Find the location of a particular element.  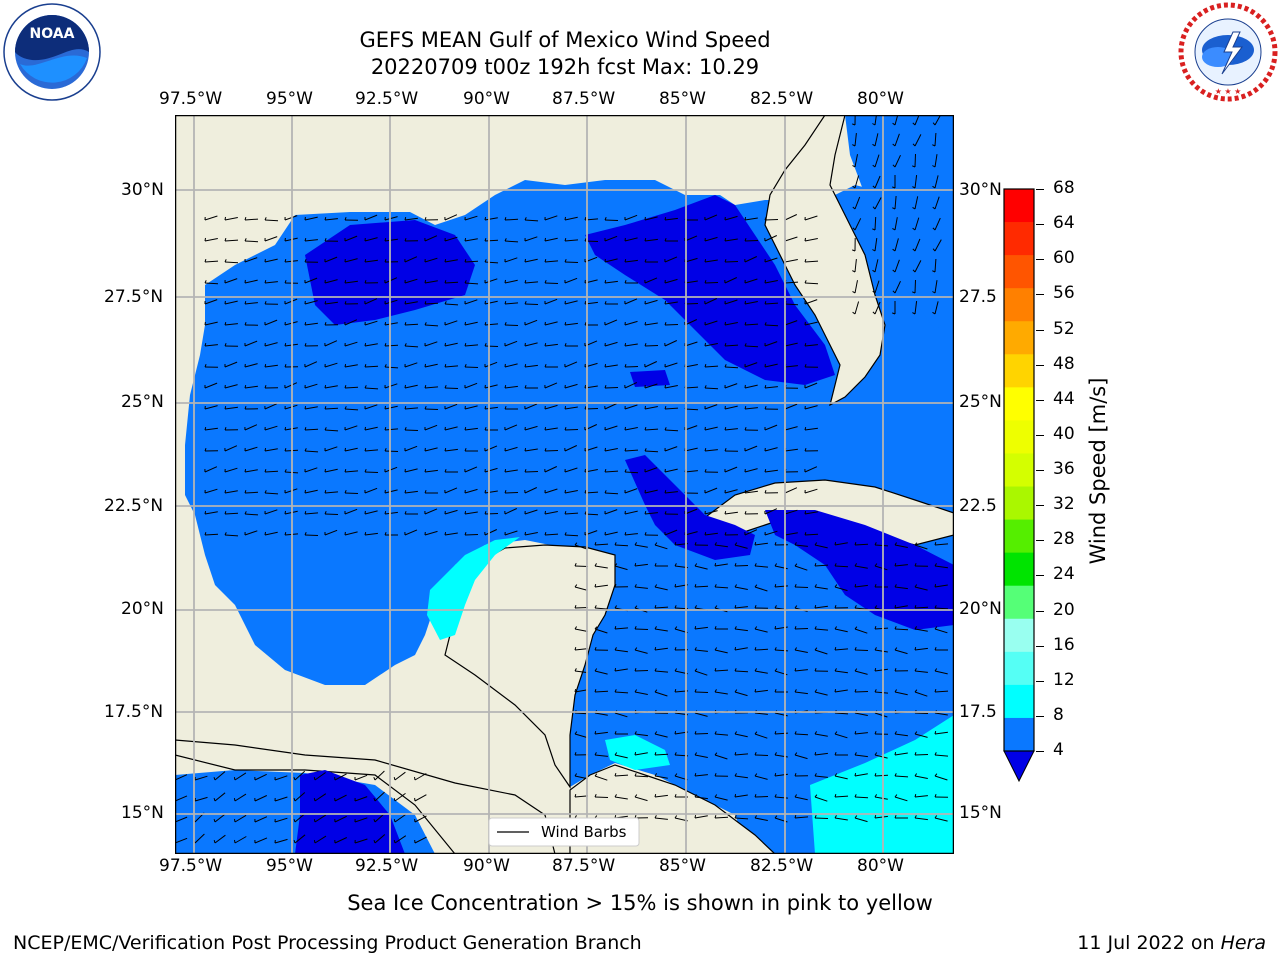

svg-text: NOAA is located at coordinates (52, 34).